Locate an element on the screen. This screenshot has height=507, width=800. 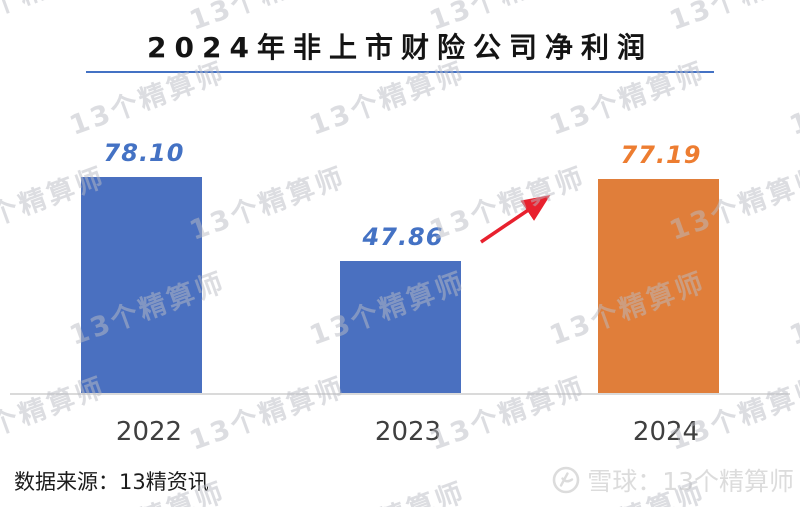
data-source-text: 数据来源：13精资讯 is located at coordinates (111, 482).